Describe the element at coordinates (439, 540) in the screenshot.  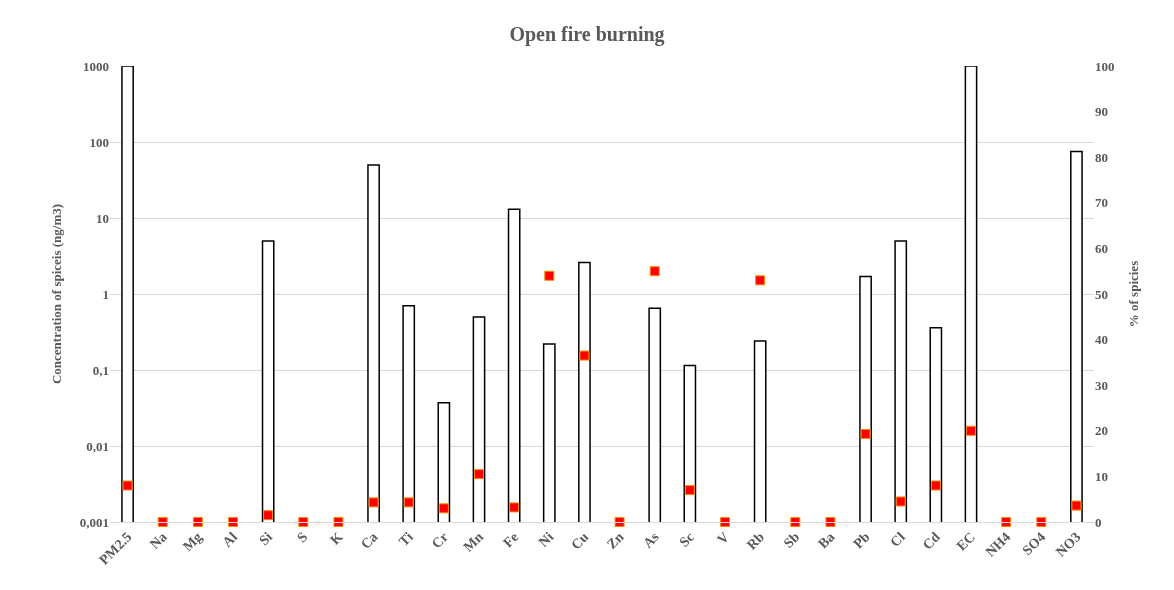
I see `x-tick-label: Cr` at that location.